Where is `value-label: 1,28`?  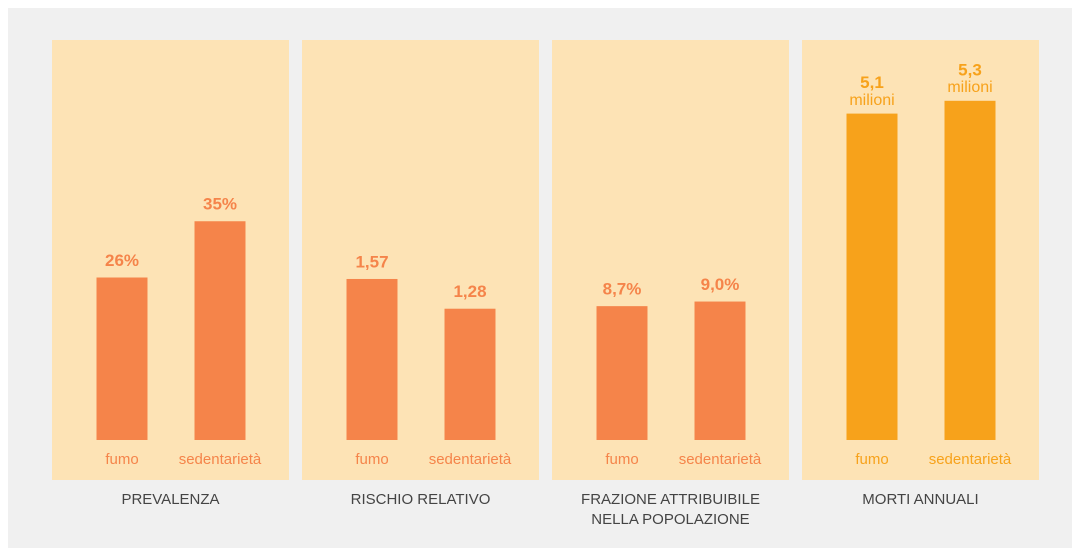
value-label: 1,28 is located at coordinates (469, 291).